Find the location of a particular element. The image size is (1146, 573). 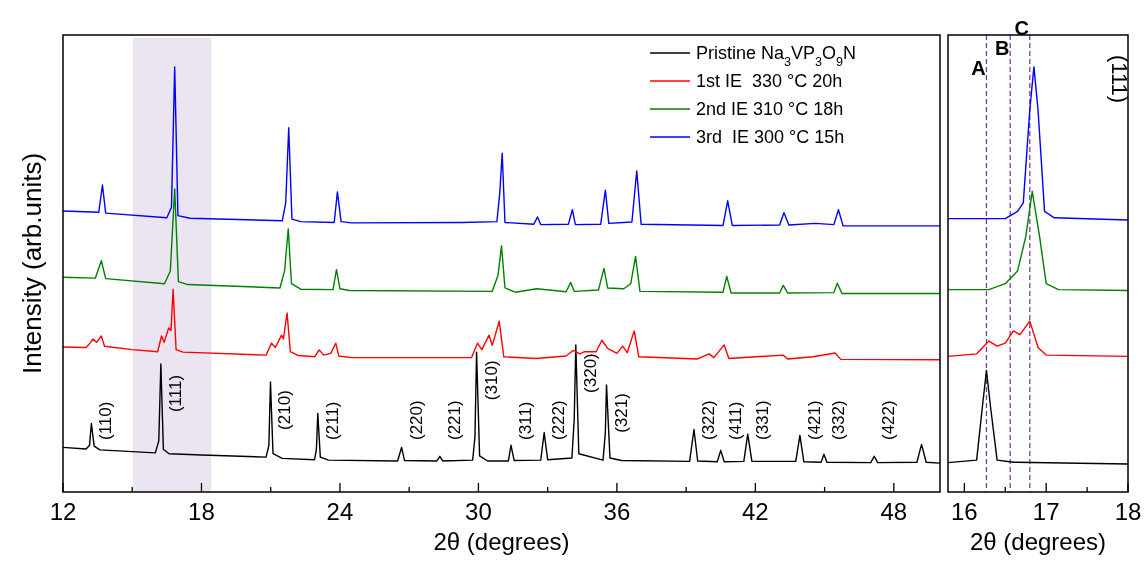

annotation: (320) is located at coordinates (590, 373).